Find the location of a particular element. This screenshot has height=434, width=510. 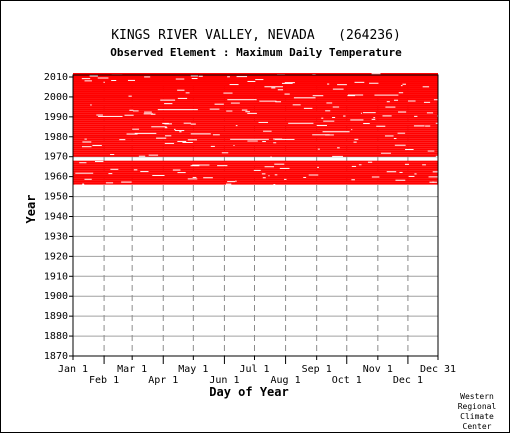

credit-line-3: Climate is located at coordinates (477, 416).